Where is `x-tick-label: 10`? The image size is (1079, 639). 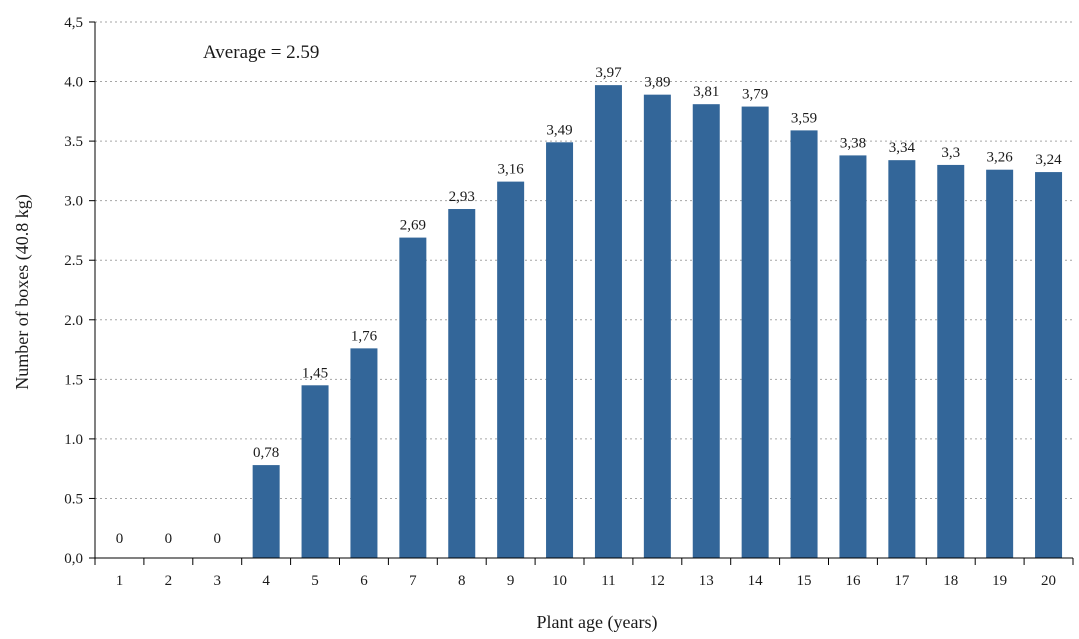 x-tick-label: 10 is located at coordinates (559, 581).